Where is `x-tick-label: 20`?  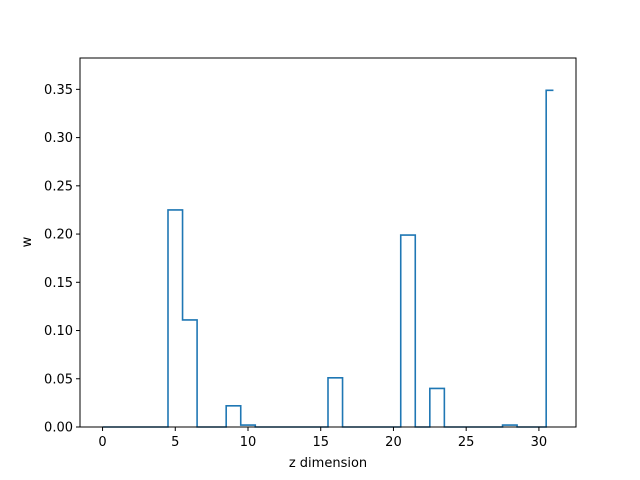
x-tick-label: 20 is located at coordinates (393, 442).